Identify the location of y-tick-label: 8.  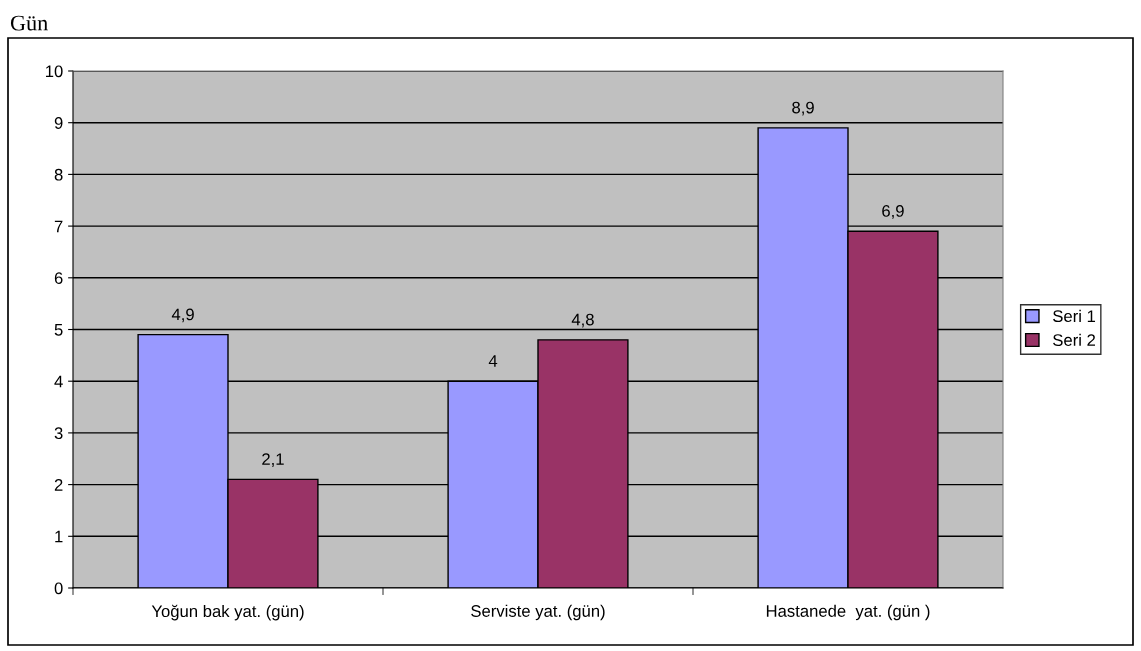
(58, 174).